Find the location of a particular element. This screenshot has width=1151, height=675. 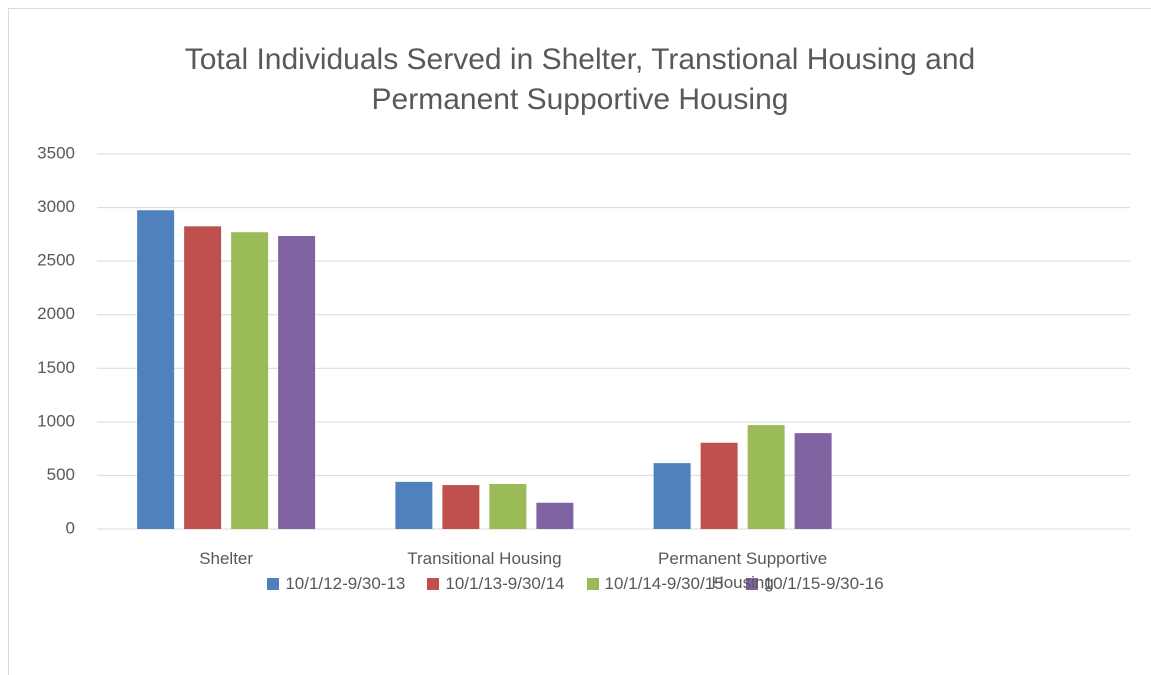

legend-item: 10/1/13-9/30/14 is located at coordinates (496, 584).